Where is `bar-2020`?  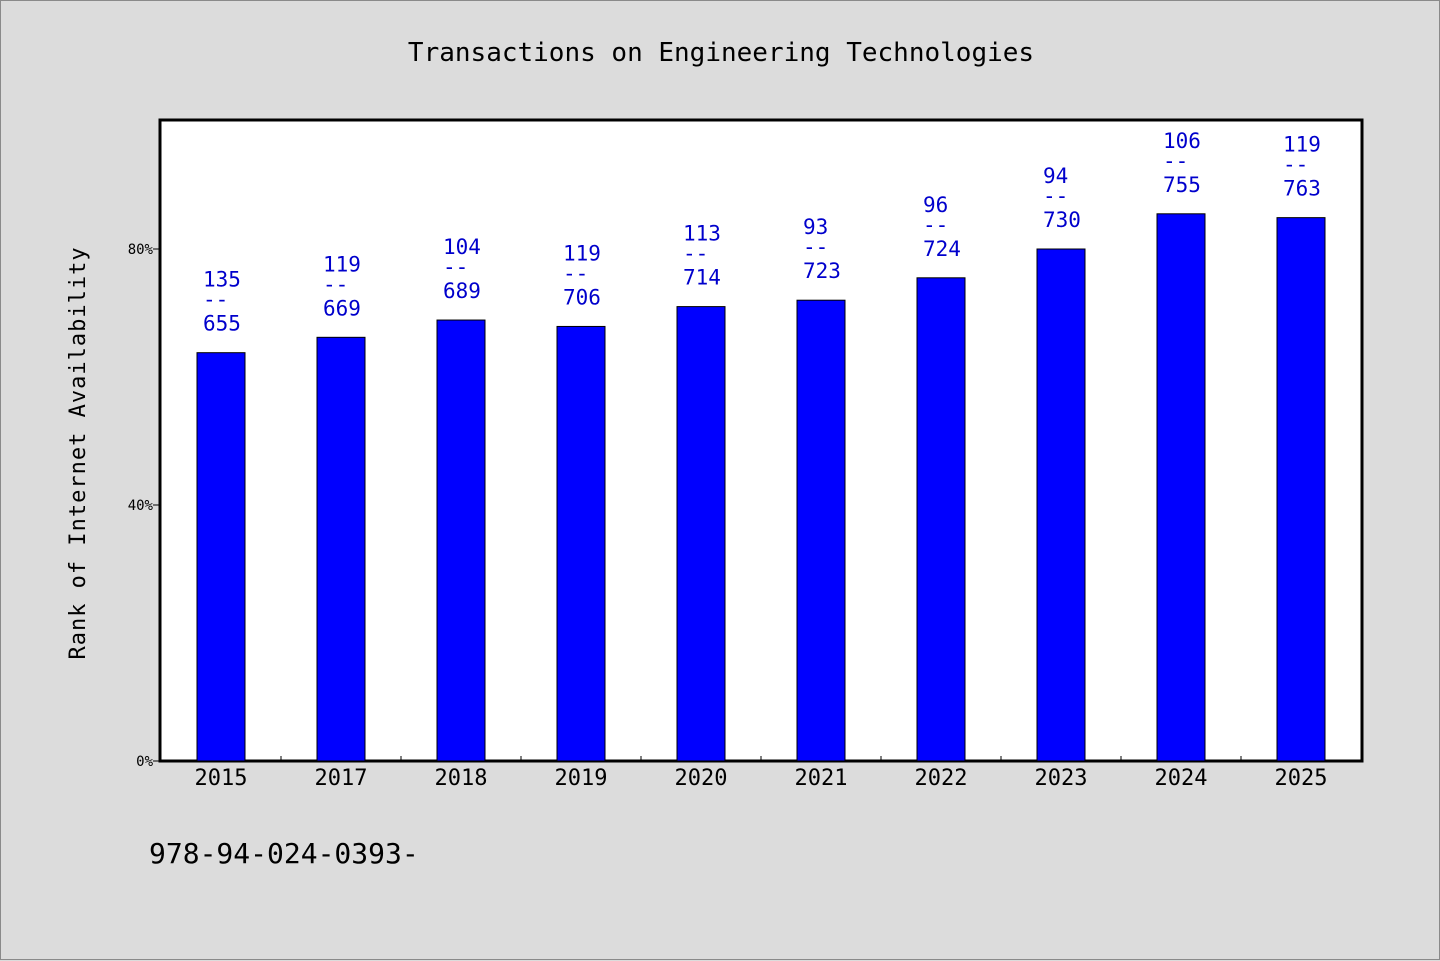 bar-2020 is located at coordinates (701, 534).